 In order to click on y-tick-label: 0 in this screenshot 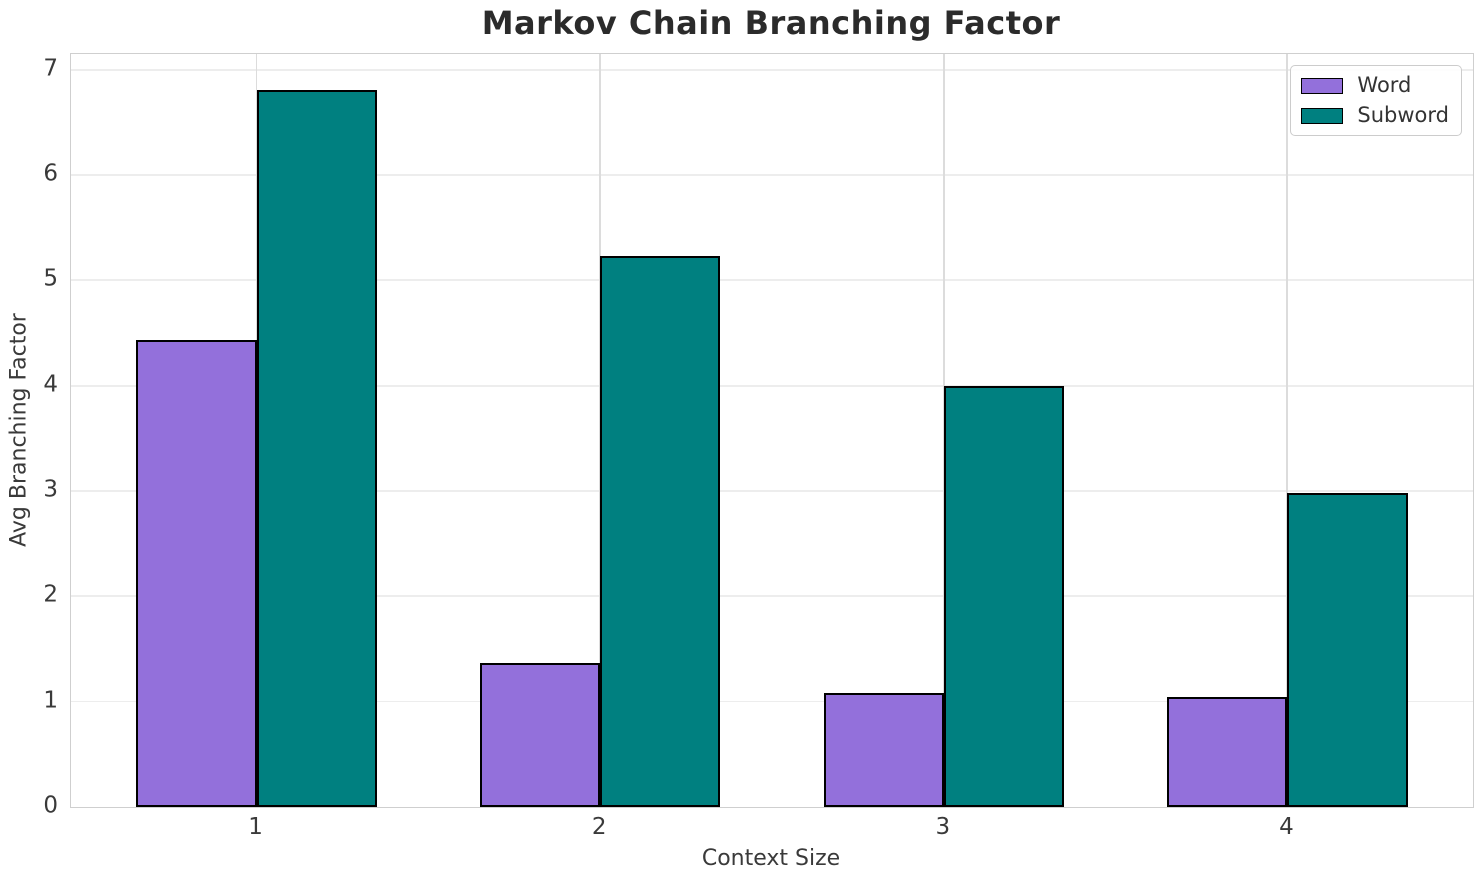, I will do `click(50, 805)`.